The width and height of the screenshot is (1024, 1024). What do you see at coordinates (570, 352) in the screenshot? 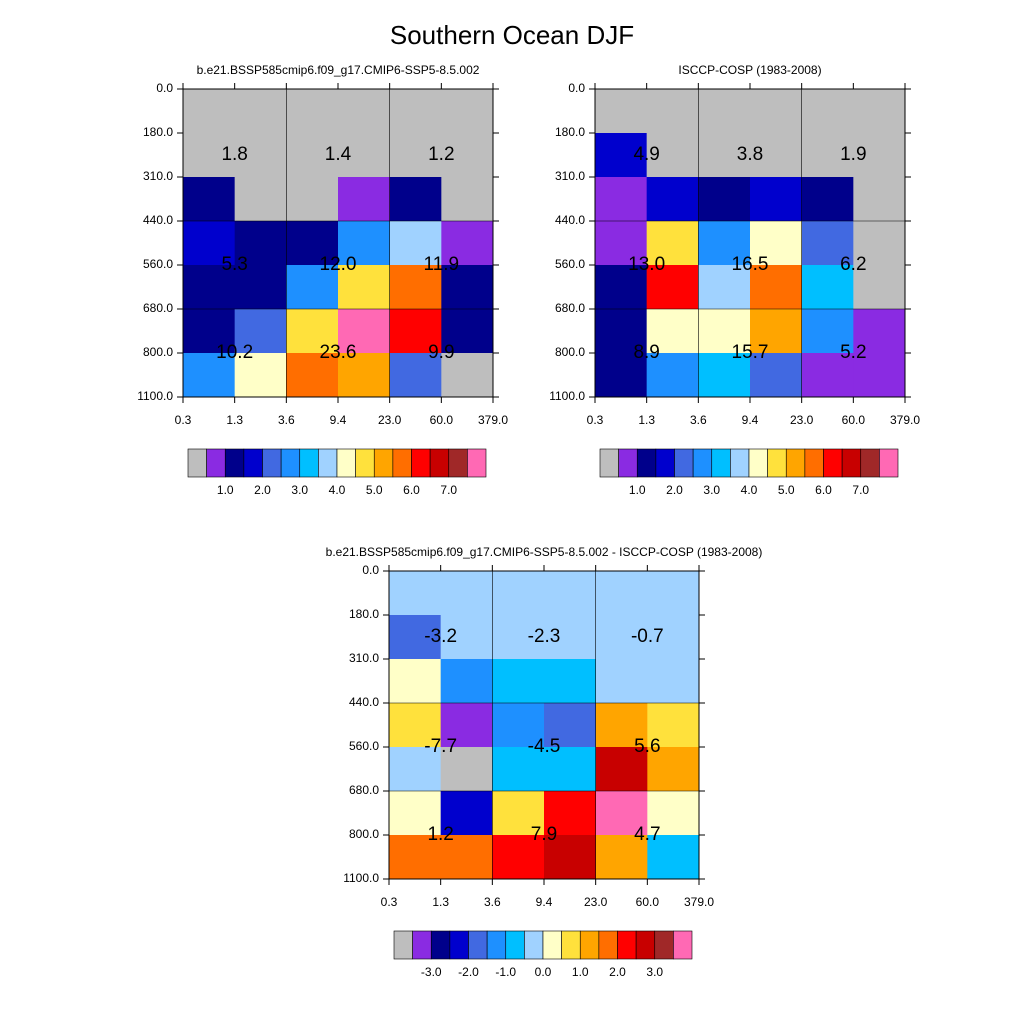
I see `y-tick-label: 800.0` at bounding box center [570, 352].